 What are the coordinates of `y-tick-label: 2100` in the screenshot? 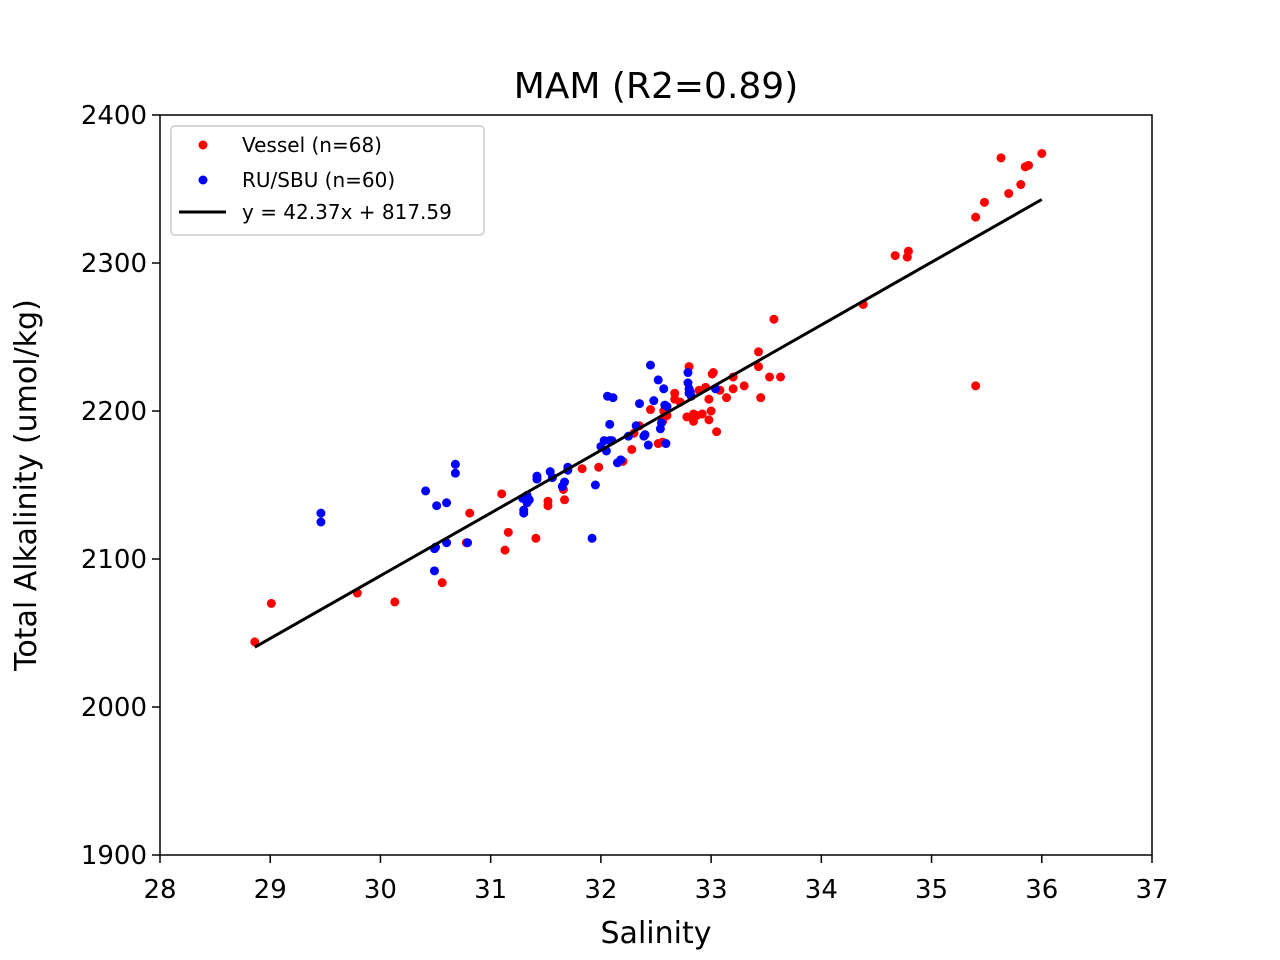 It's located at (114, 560).